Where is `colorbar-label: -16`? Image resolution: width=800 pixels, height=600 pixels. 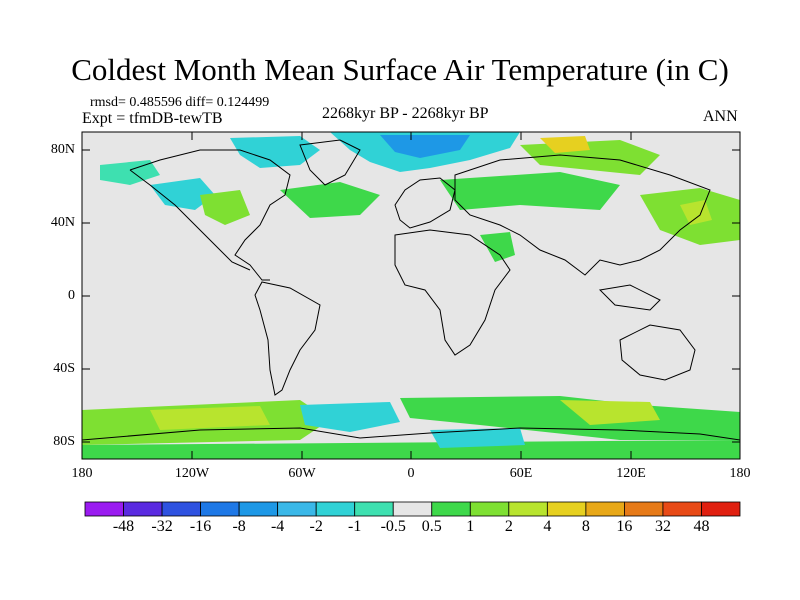 colorbar-label: -16 is located at coordinates (200, 526).